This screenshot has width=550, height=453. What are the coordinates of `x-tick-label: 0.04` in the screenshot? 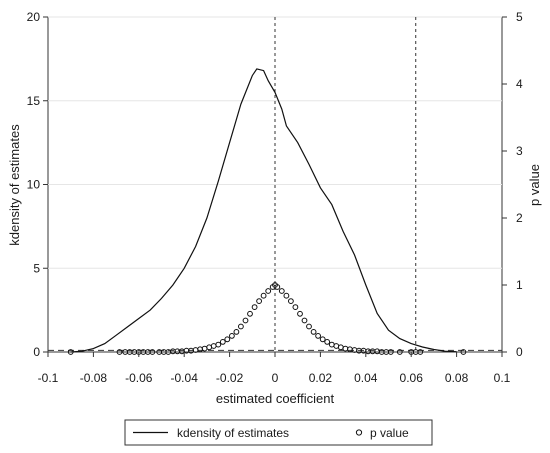 It's located at (366, 378).